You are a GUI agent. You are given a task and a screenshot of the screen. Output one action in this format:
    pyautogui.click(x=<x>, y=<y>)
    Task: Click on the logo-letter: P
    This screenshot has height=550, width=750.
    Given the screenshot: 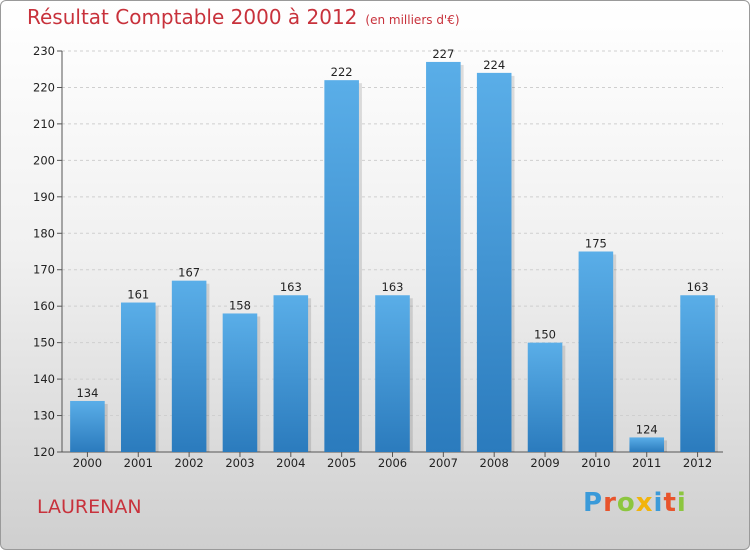 What is the action you would take?
    pyautogui.click(x=593, y=503)
    